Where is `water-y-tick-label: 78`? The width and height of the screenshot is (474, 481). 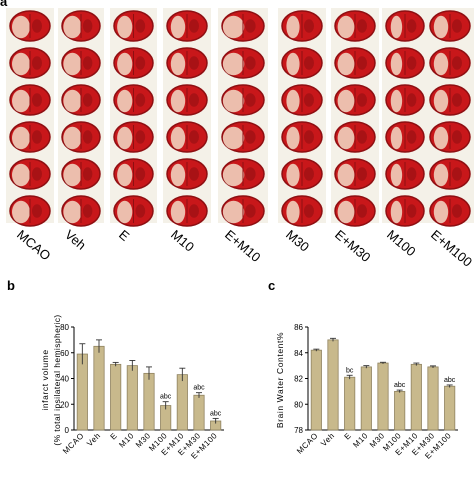
water-y-tick-label: 78 is located at coordinates (298, 430).